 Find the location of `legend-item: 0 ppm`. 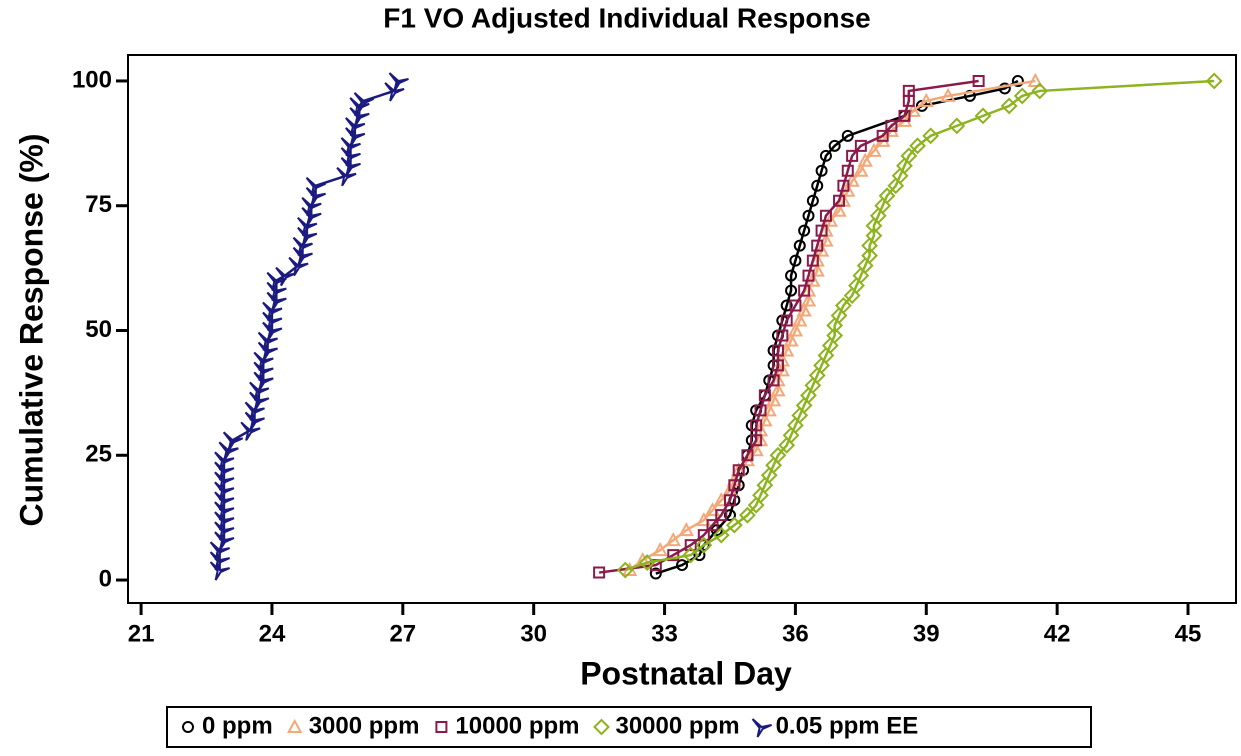

legend-item: 0 ppm is located at coordinates (227, 725).